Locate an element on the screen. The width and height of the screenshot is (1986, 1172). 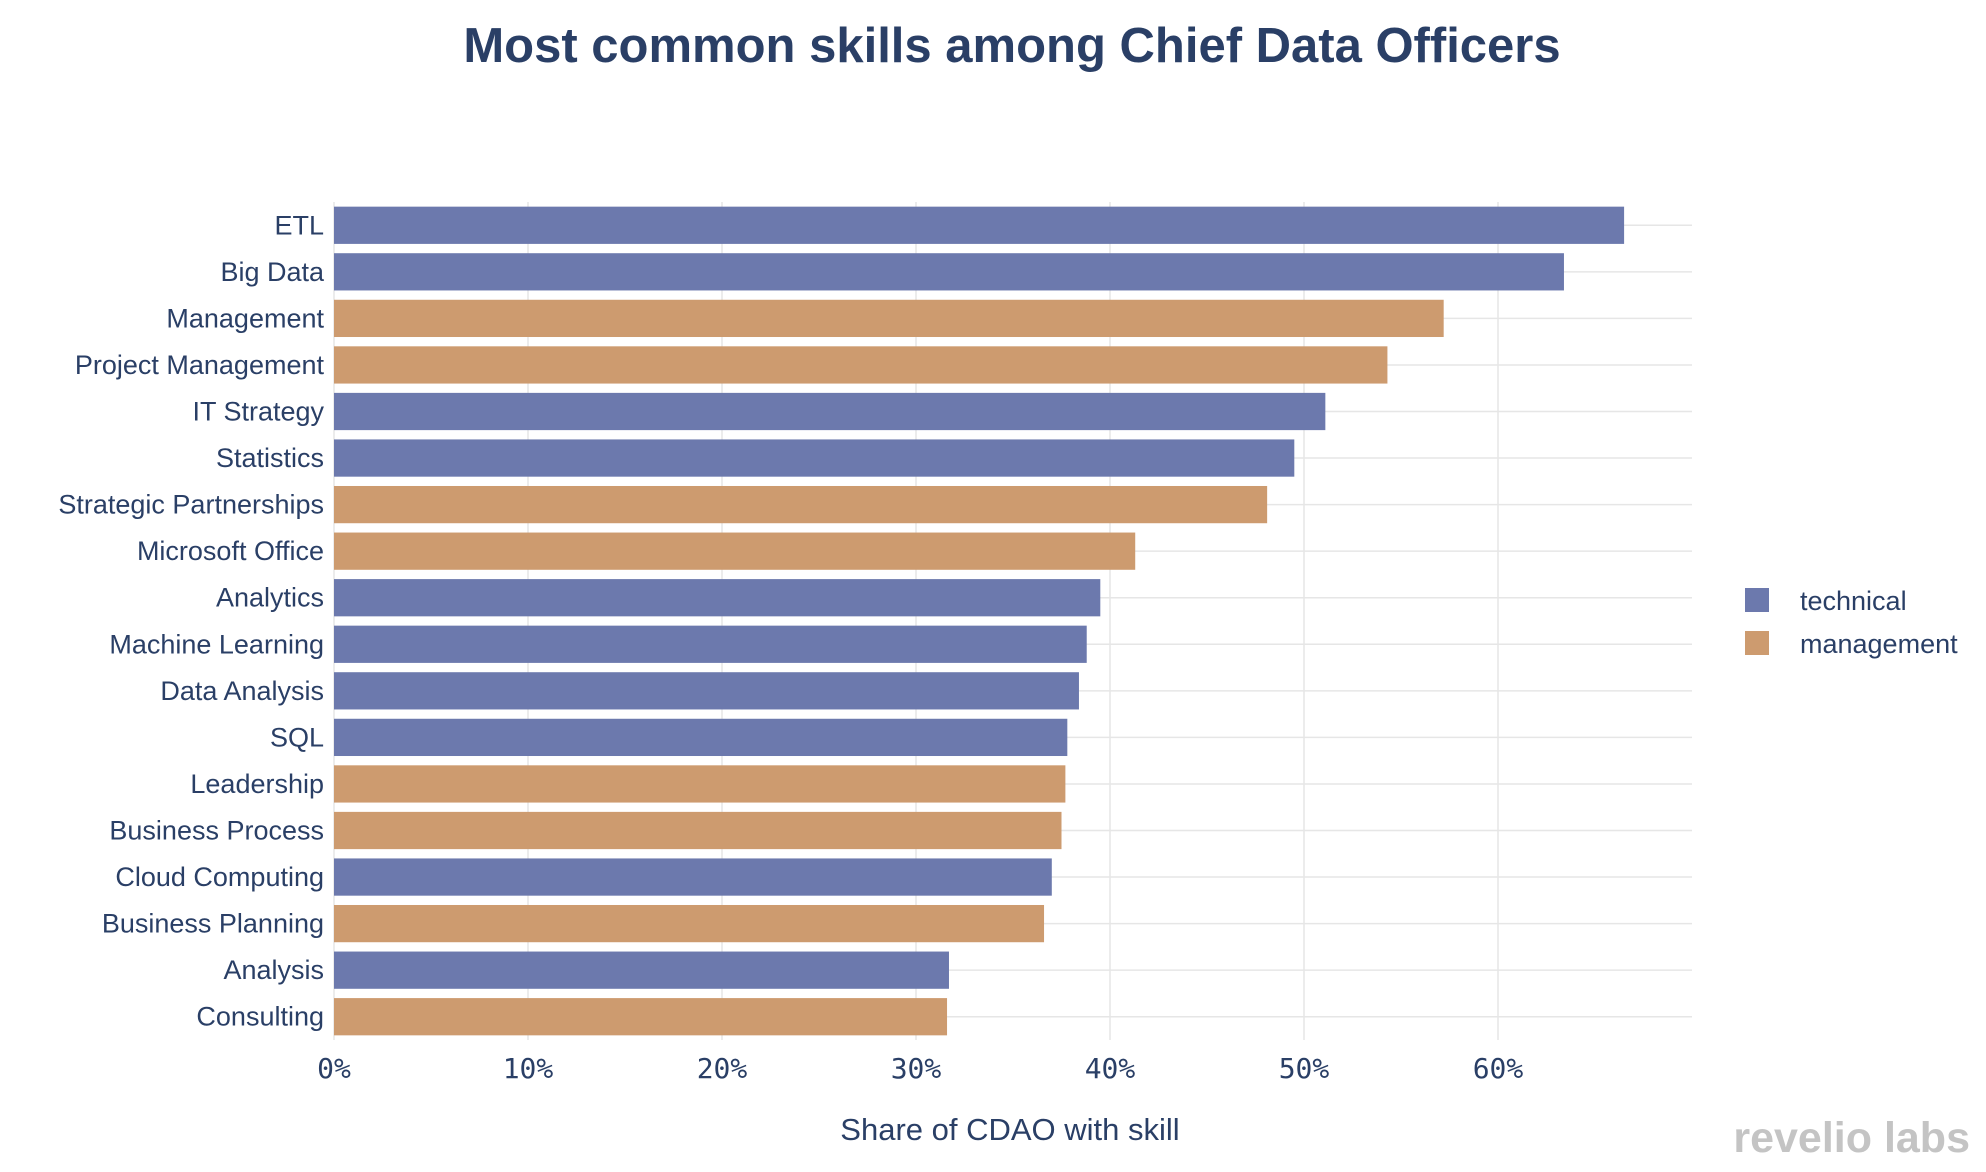
category-label-business-process: Business Process is located at coordinates (216, 831).